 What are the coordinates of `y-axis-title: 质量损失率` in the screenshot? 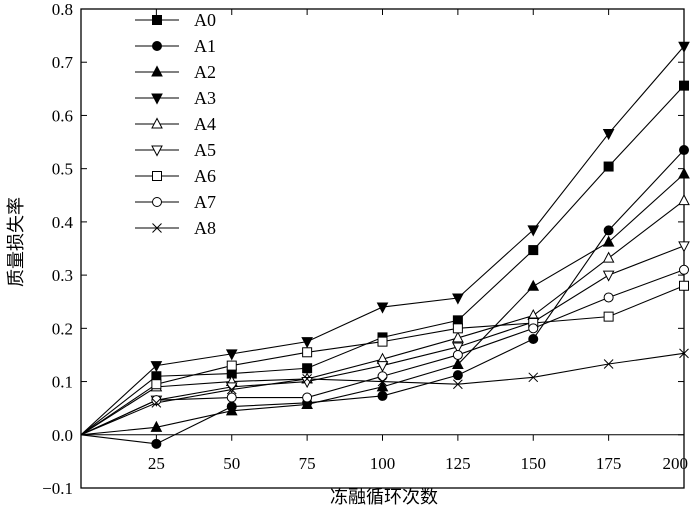 It's located at (16, 242).